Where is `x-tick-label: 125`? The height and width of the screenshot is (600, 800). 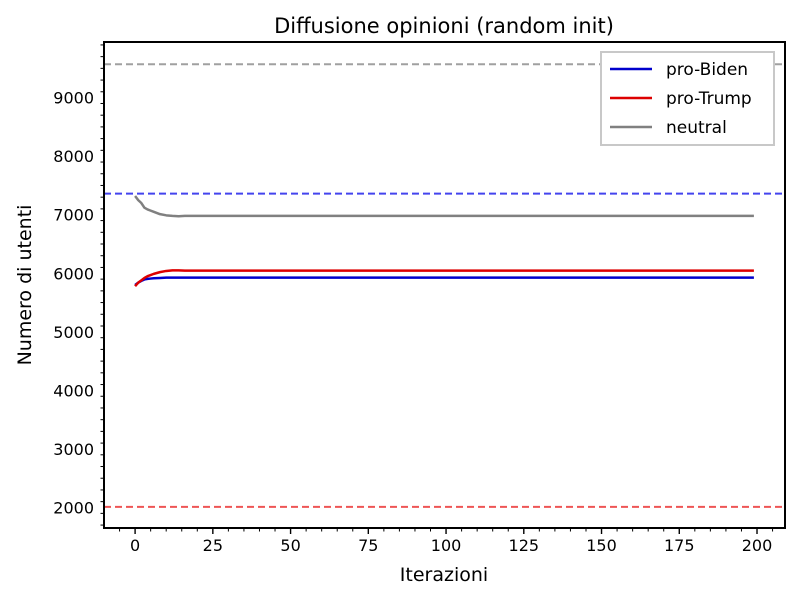 x-tick-label: 125 is located at coordinates (524, 545).